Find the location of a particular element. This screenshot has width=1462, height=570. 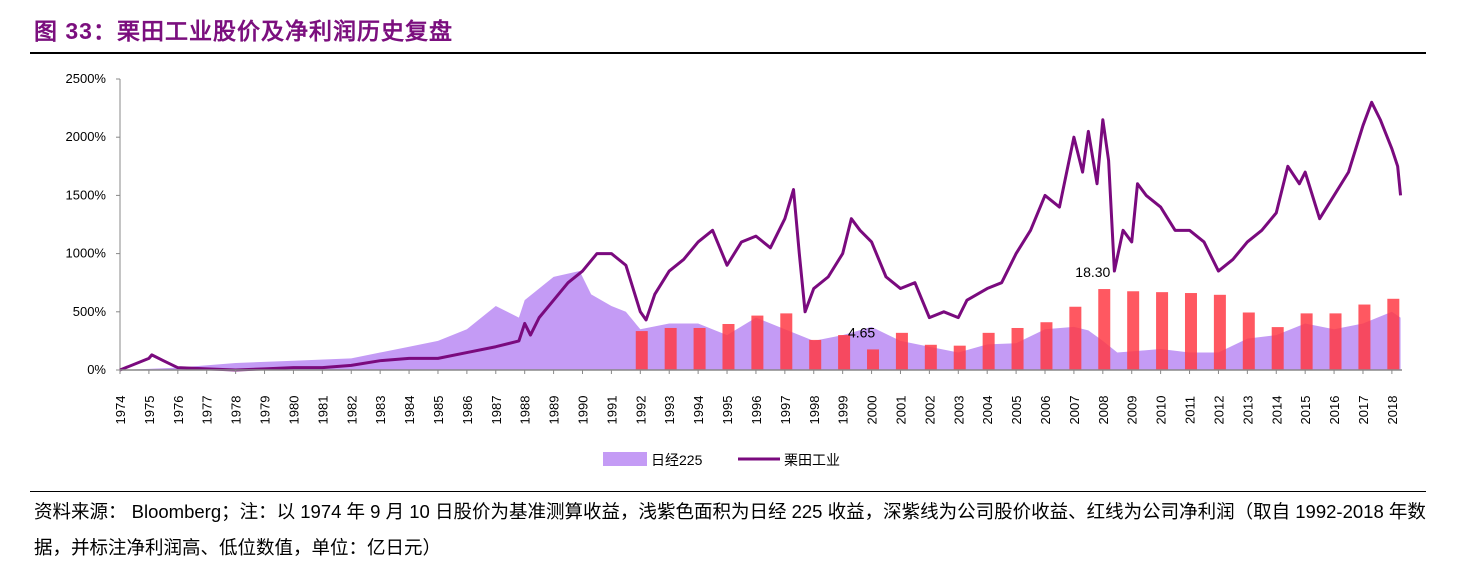

x-tick-label-2002: 2002 is located at coordinates (929, 410).